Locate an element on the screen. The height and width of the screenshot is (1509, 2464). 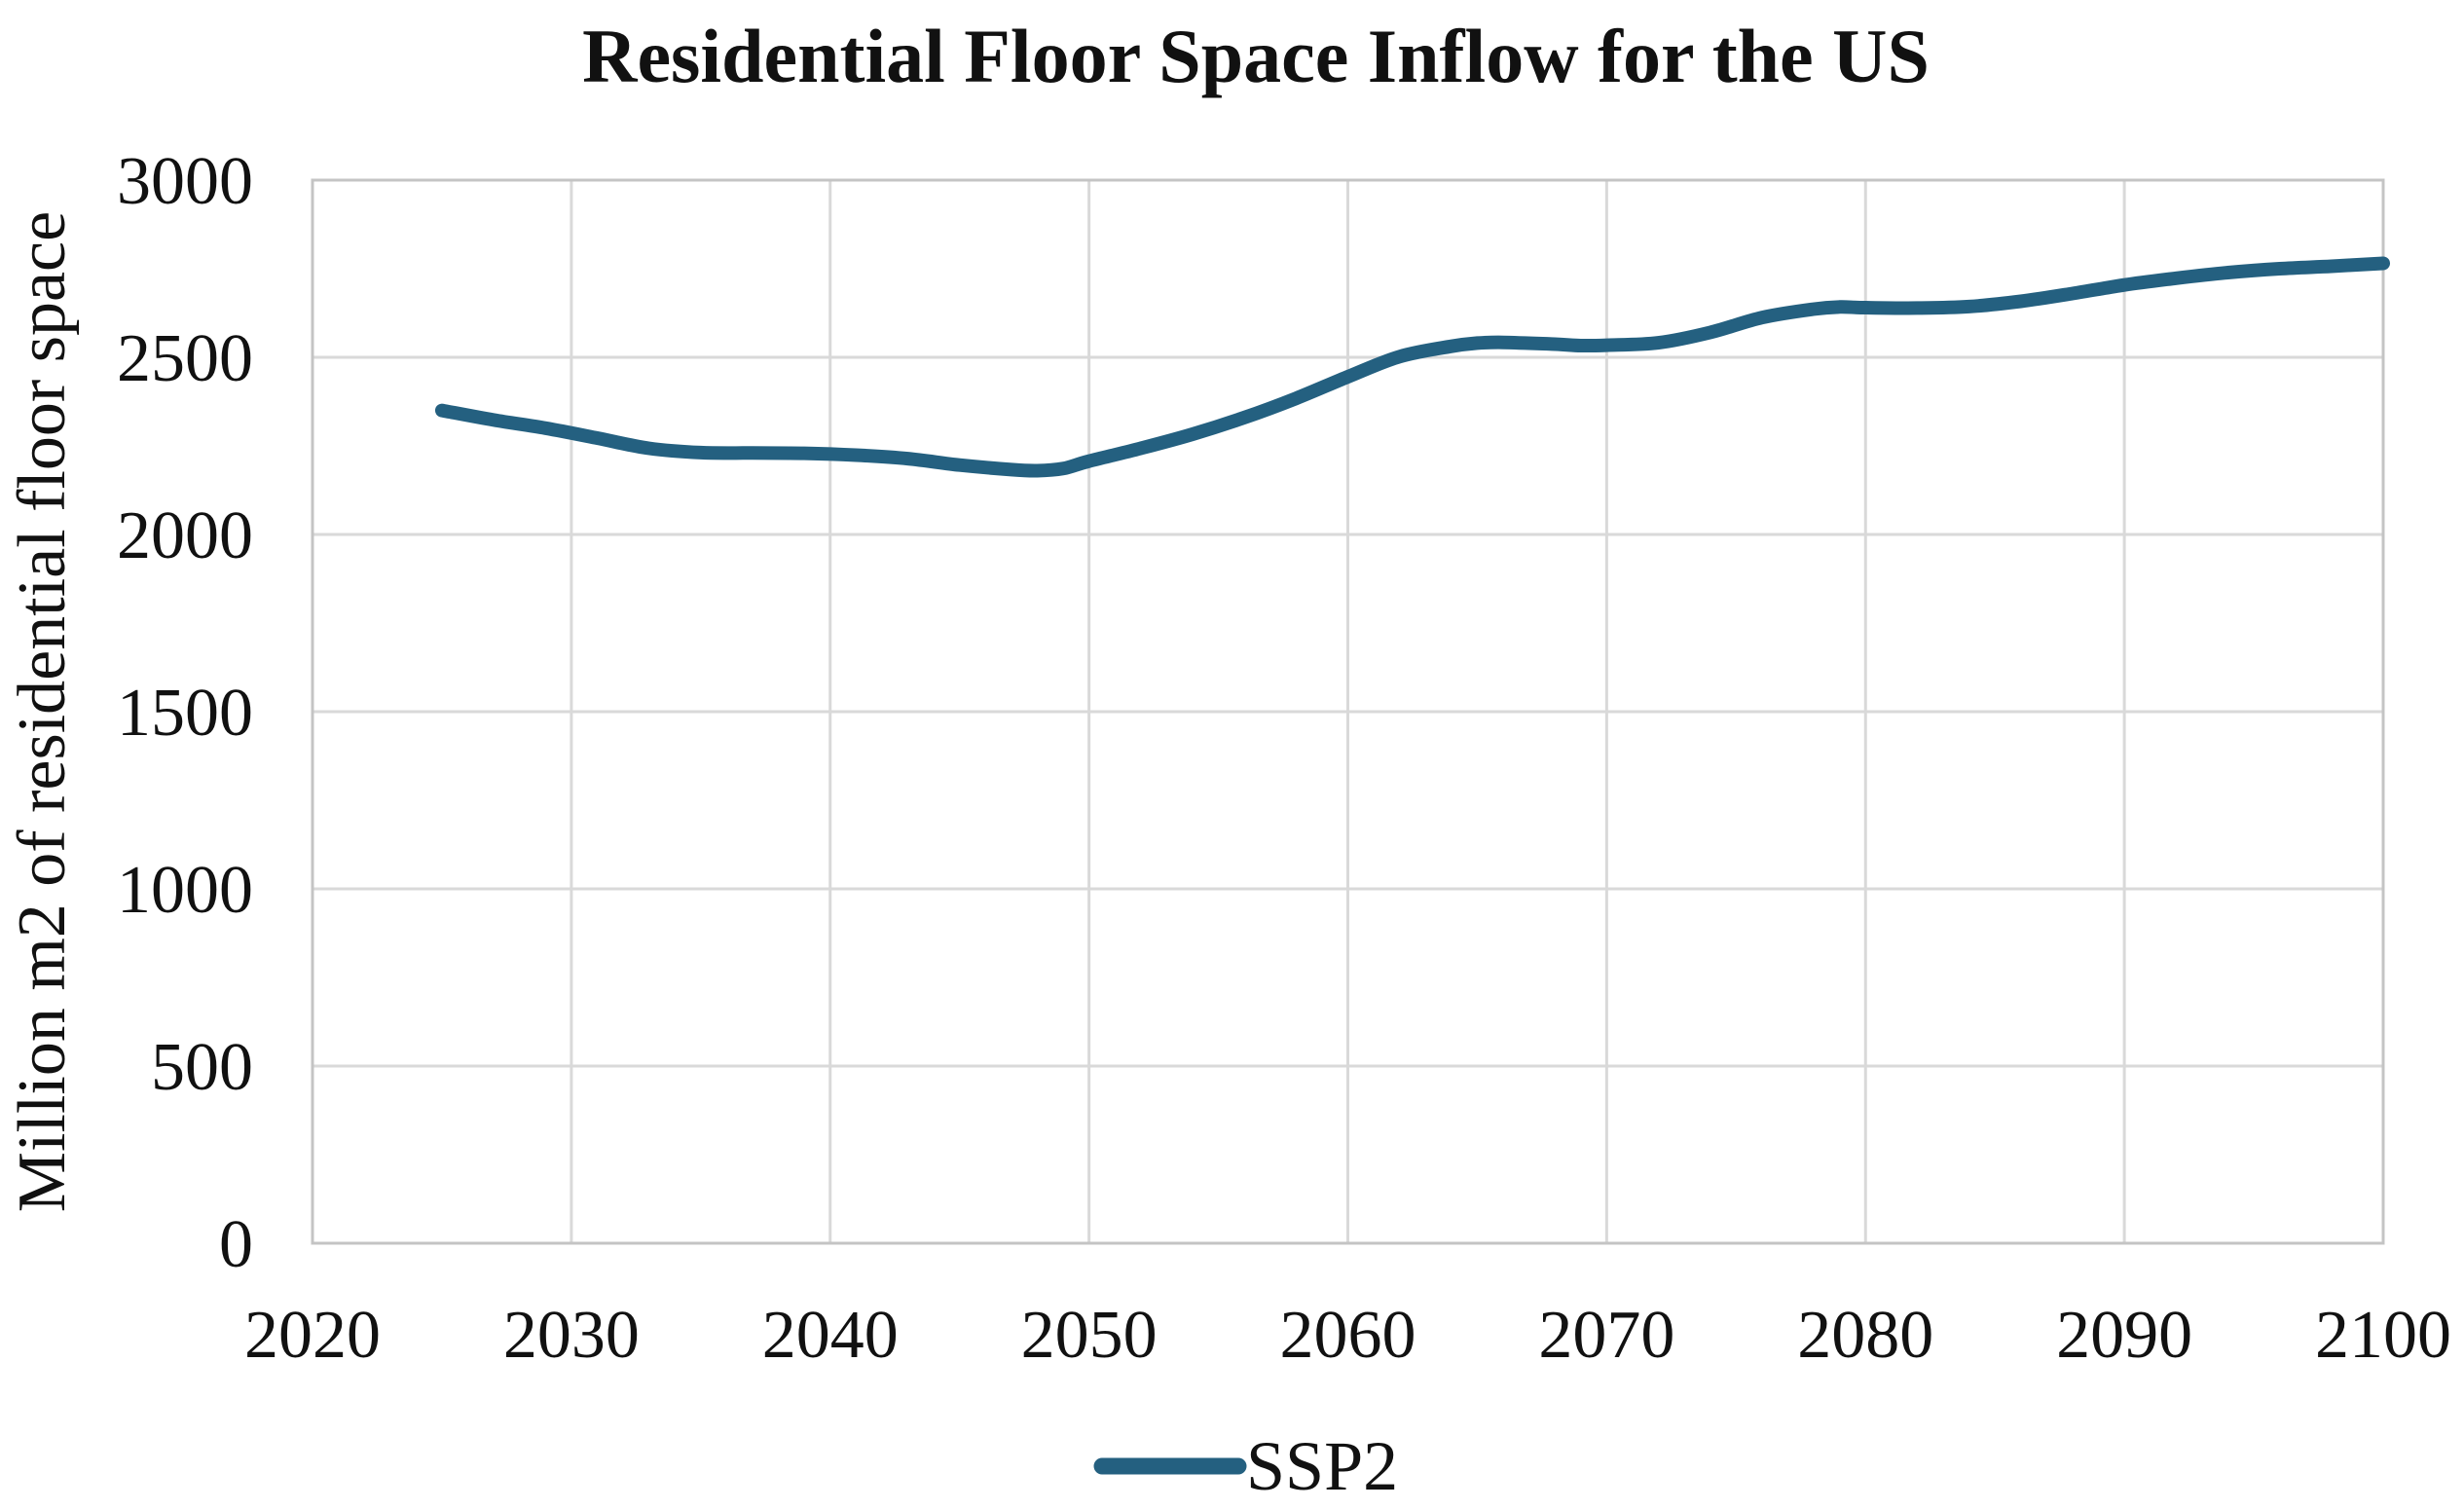
x-tick-label: 2030 is located at coordinates (572, 1335).